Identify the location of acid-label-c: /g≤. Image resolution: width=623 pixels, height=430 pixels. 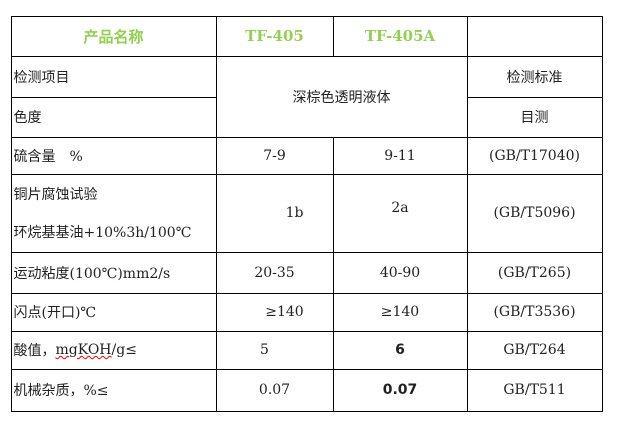
(124, 350).